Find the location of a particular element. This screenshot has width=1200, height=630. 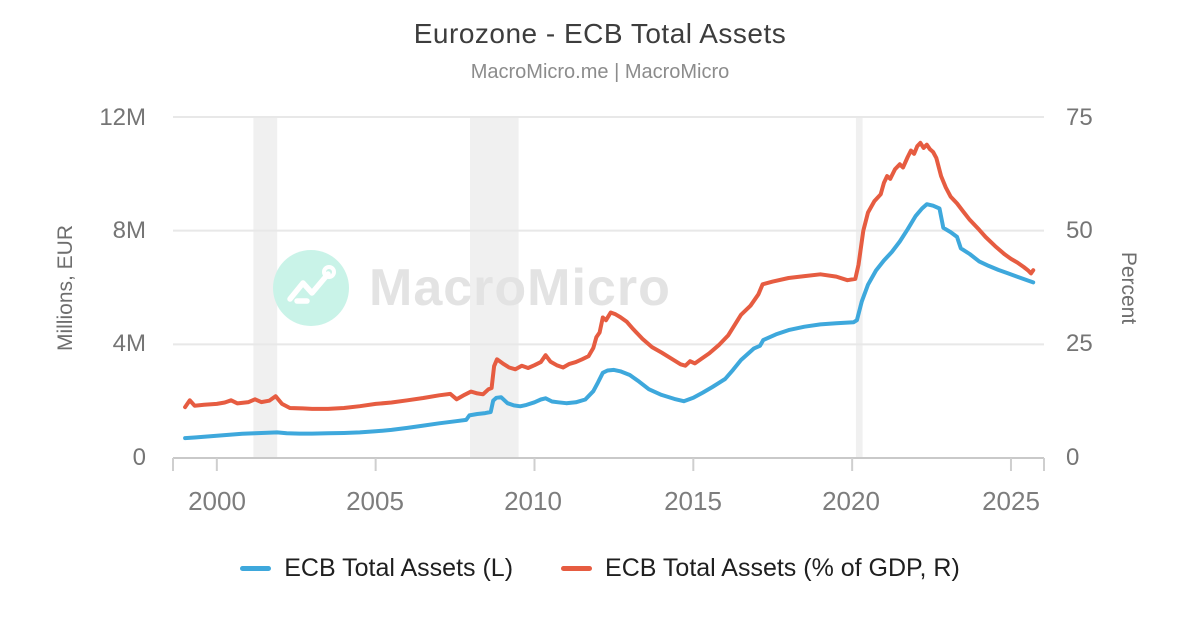

legend-item-left-series: ECB Total Assets (L) is located at coordinates (376, 568).